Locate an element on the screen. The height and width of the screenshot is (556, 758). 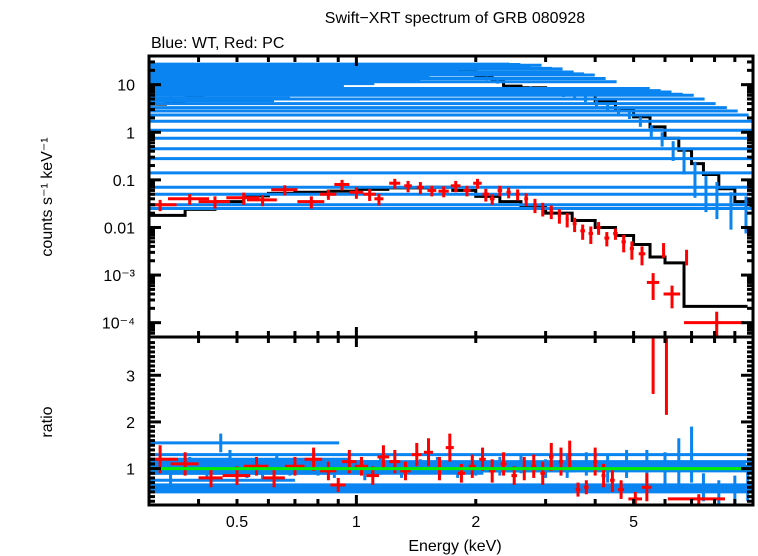
x-axis-label: Energy (keV) is located at coordinates (454, 546).